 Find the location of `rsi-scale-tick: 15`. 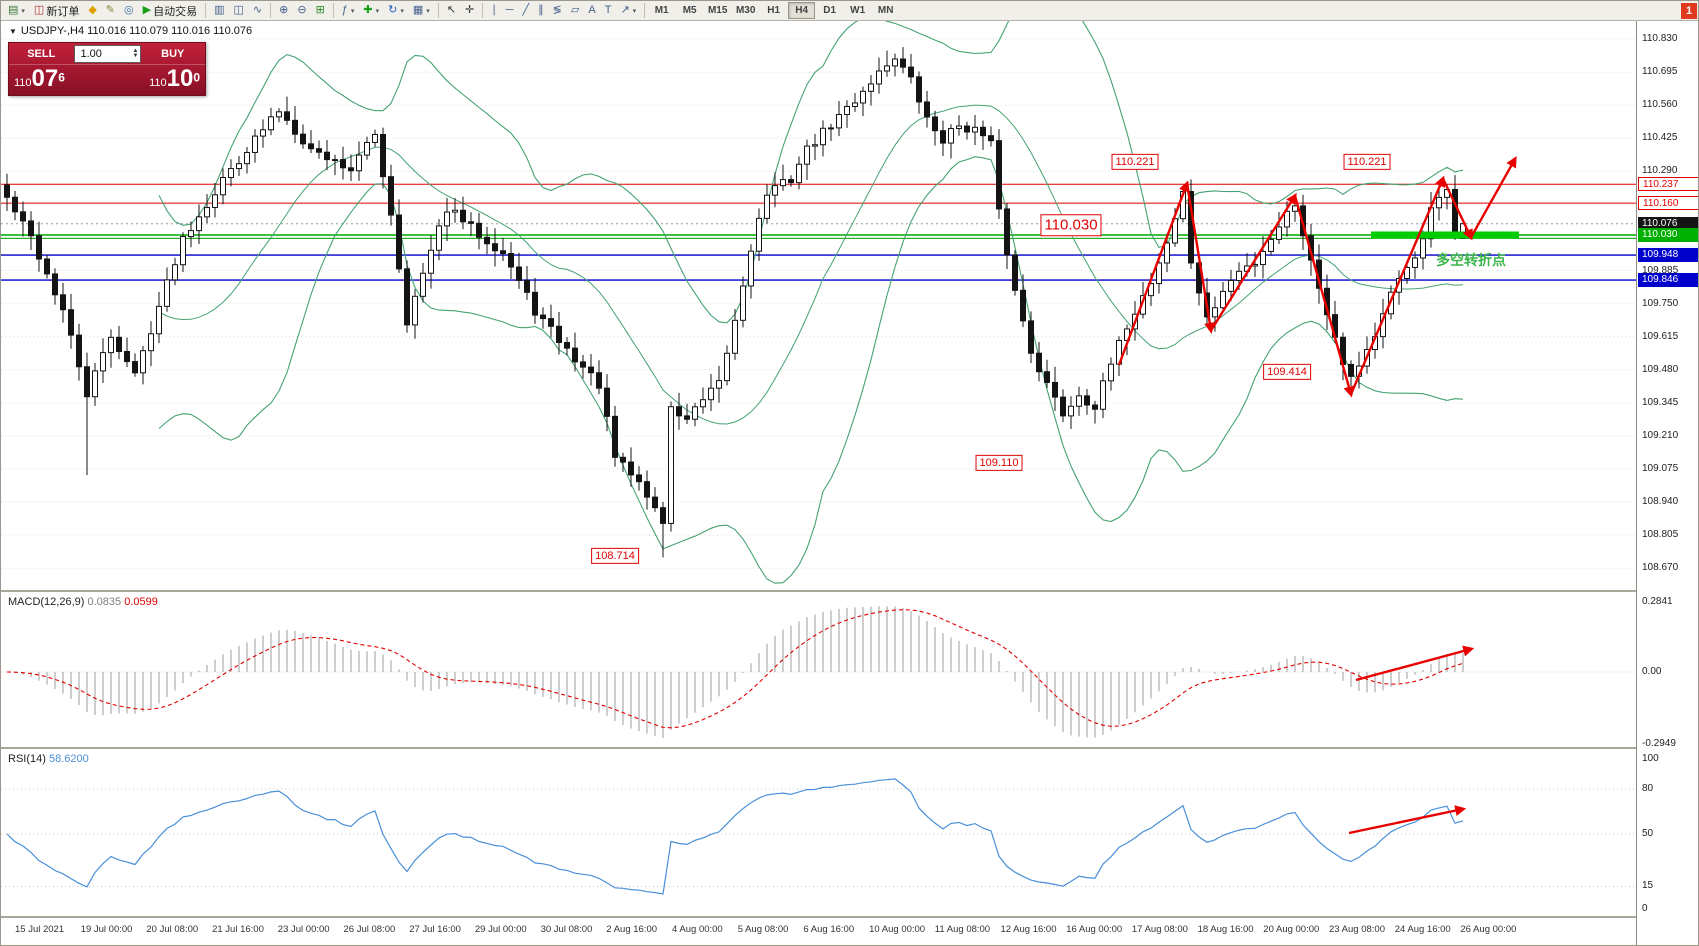

rsi-scale-tick: 15 is located at coordinates (1648, 885).